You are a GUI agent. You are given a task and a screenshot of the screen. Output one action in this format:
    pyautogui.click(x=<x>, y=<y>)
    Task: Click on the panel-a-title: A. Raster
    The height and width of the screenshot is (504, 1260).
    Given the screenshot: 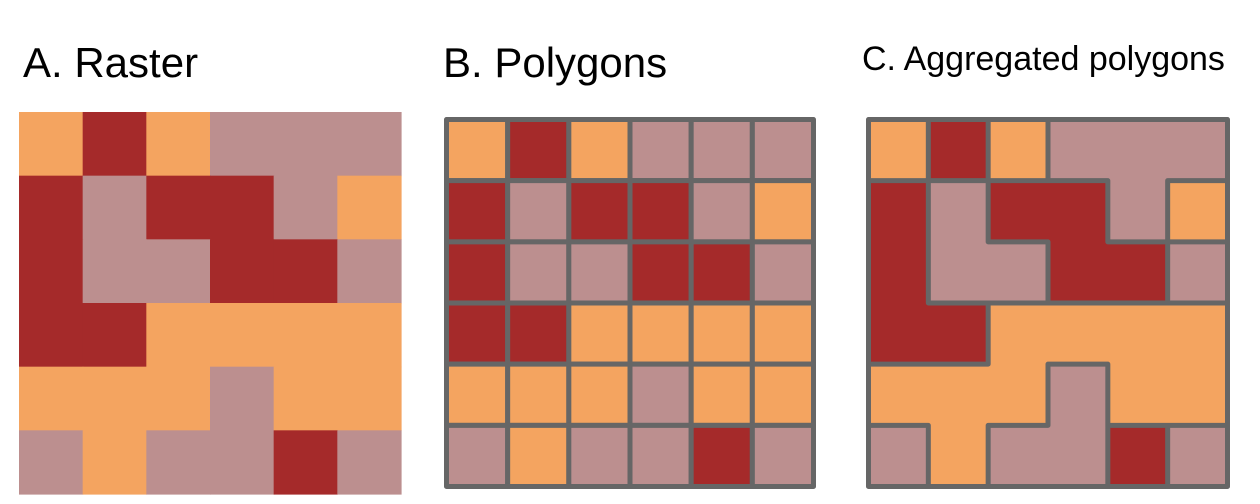 What is the action you would take?
    pyautogui.click(x=111, y=62)
    